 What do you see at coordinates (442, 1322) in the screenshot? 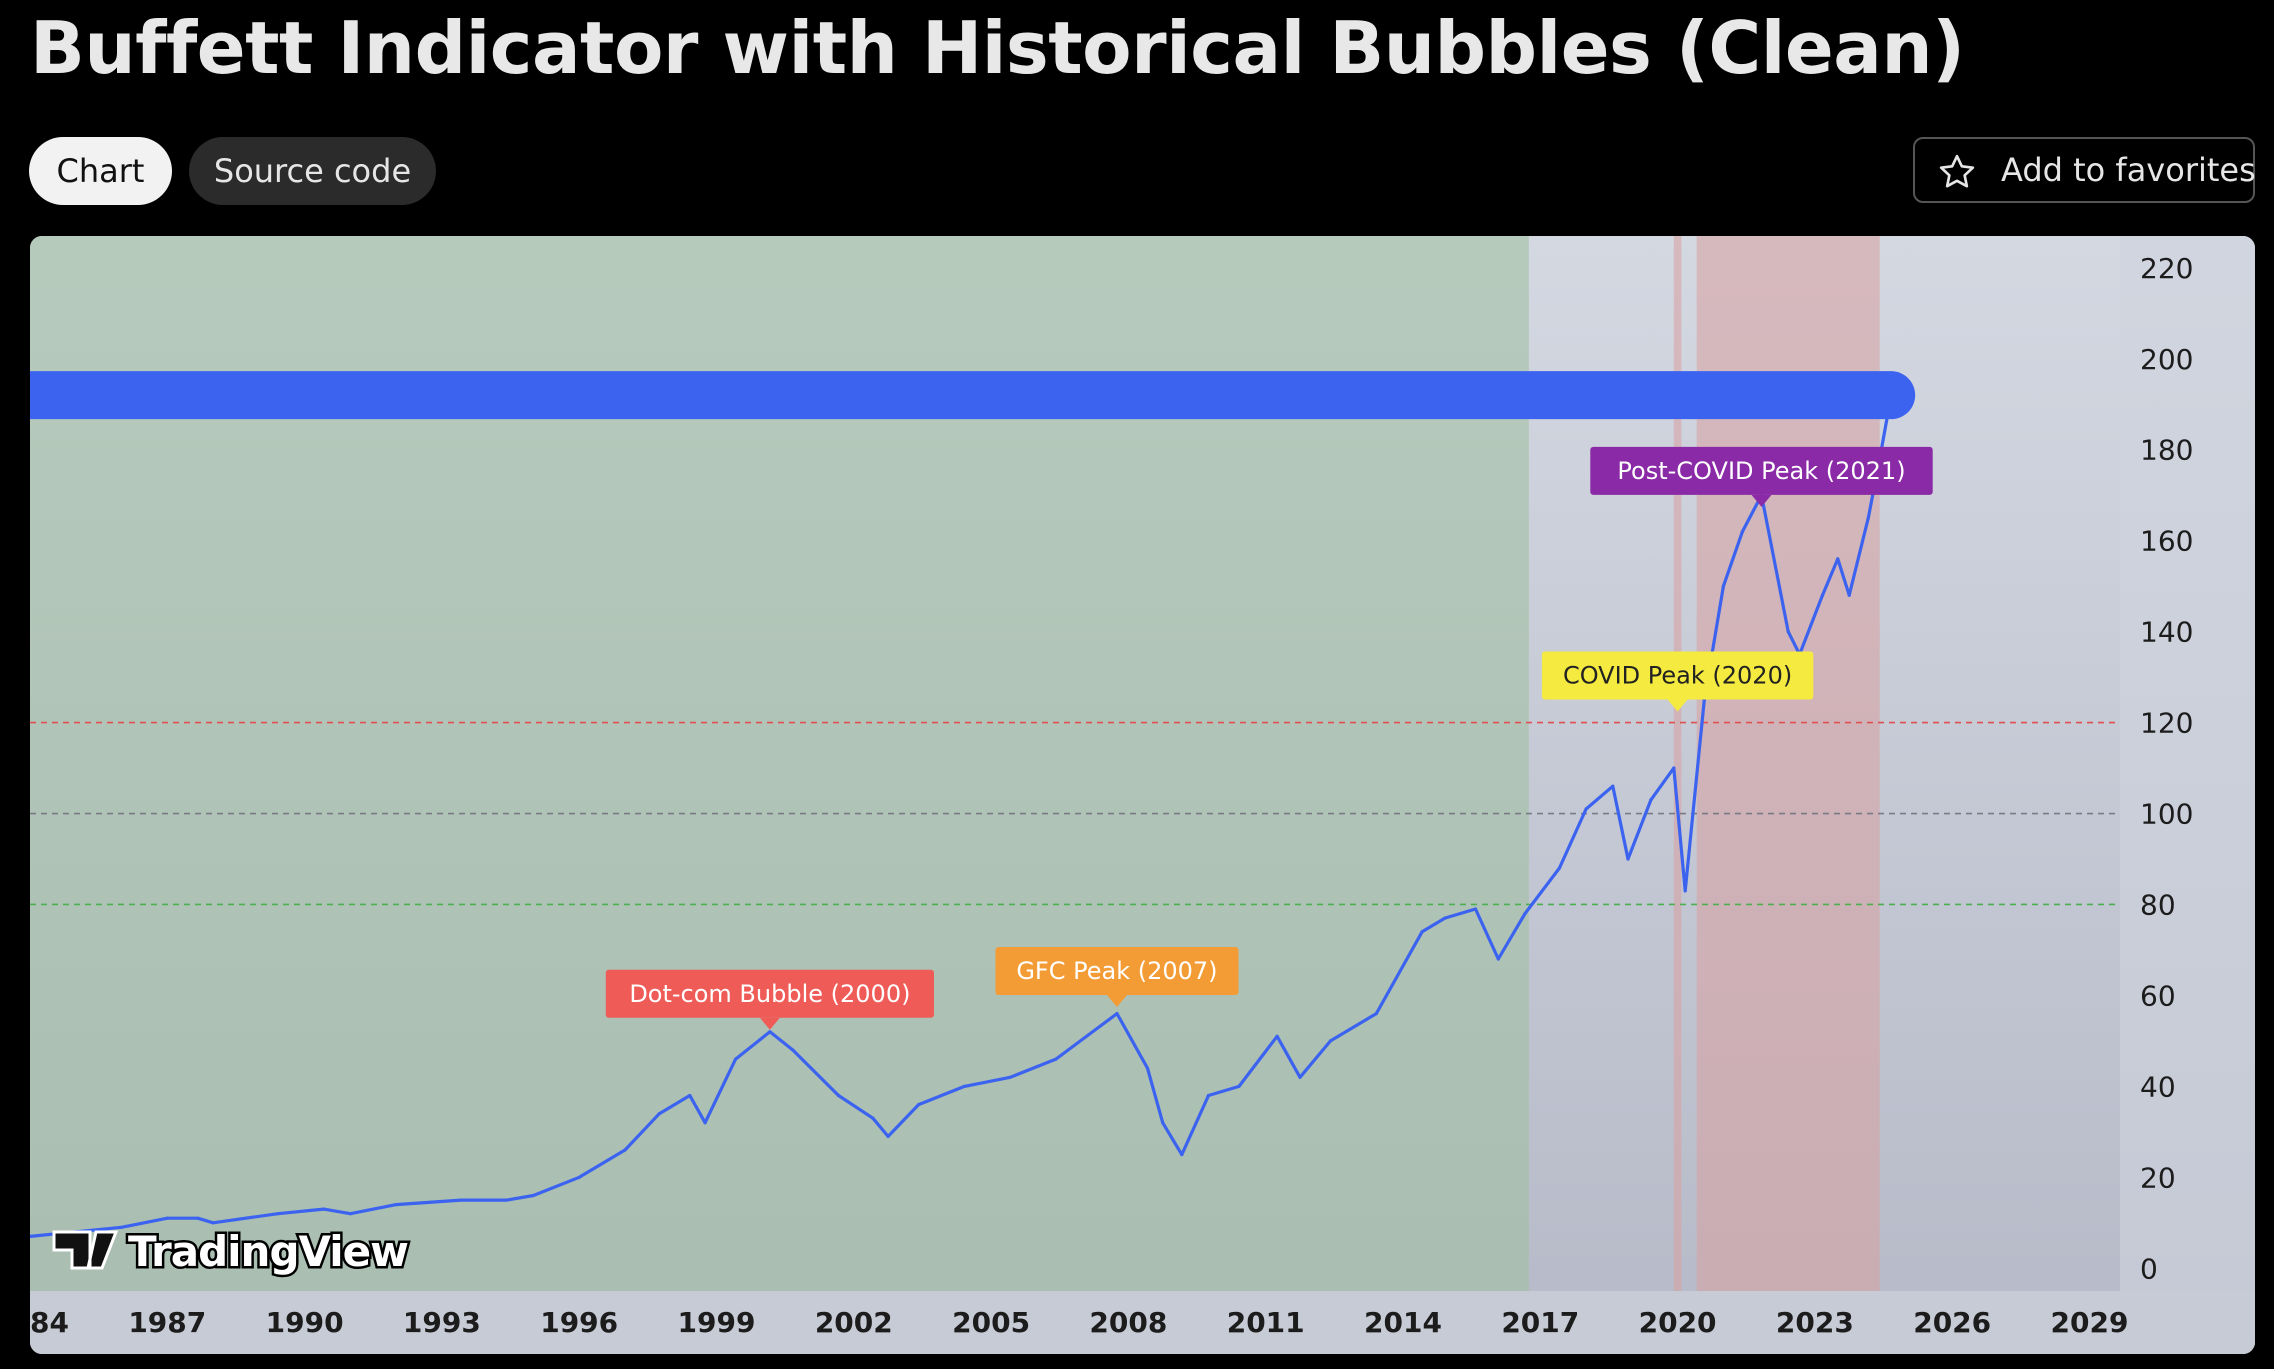
I see `x-tick-label: 1993` at bounding box center [442, 1322].